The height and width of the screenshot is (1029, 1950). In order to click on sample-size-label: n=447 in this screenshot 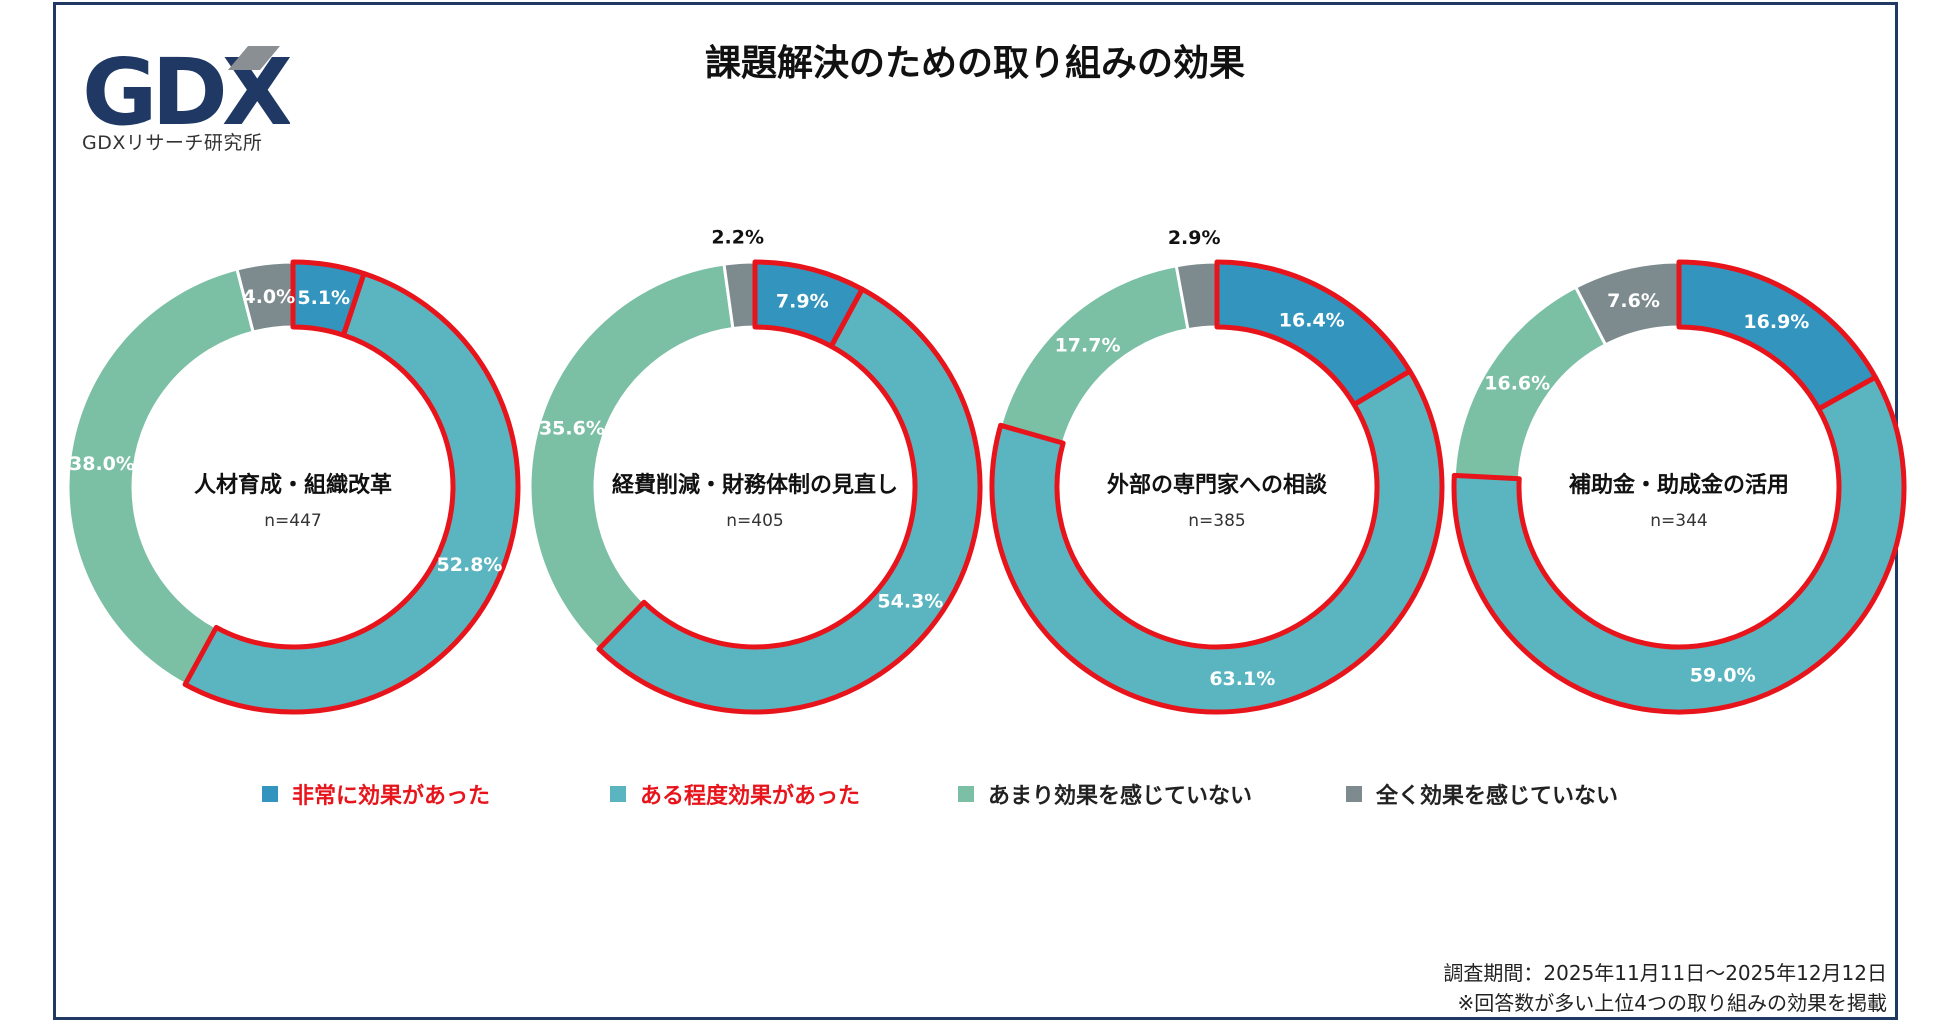, I will do `click(292, 521)`.